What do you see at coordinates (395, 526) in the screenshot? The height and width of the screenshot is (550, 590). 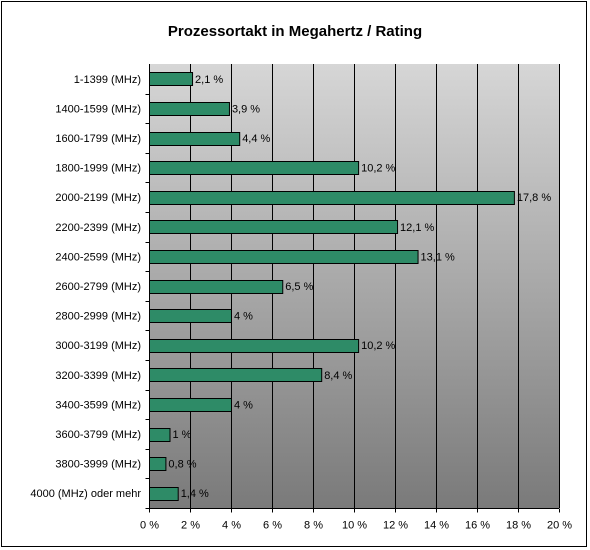 I see `x-tick-label: 12 %` at bounding box center [395, 526].